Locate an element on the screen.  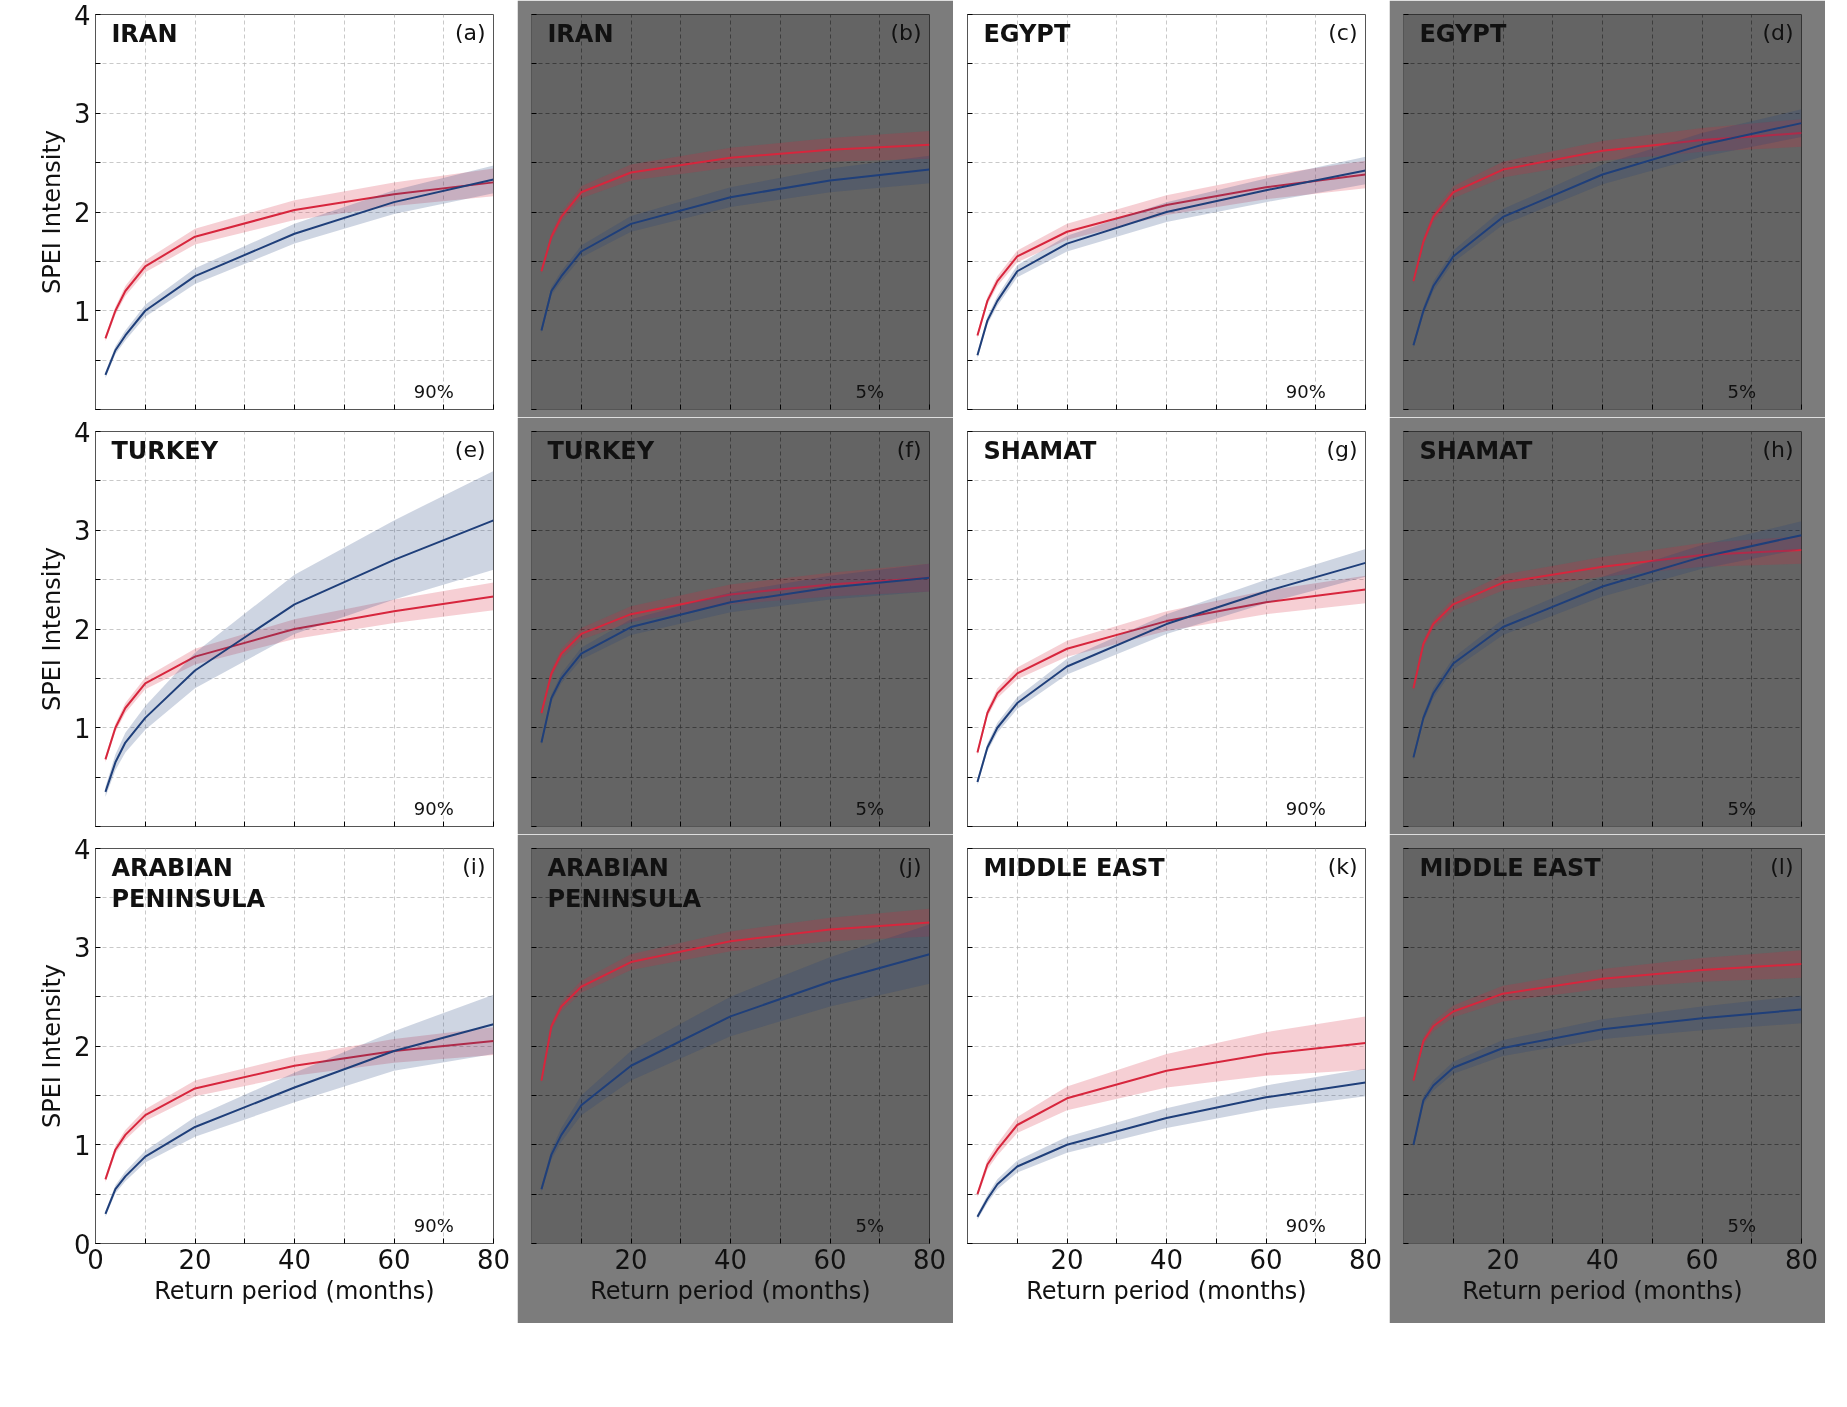
annotation: (g) is located at coordinates (1342, 450).